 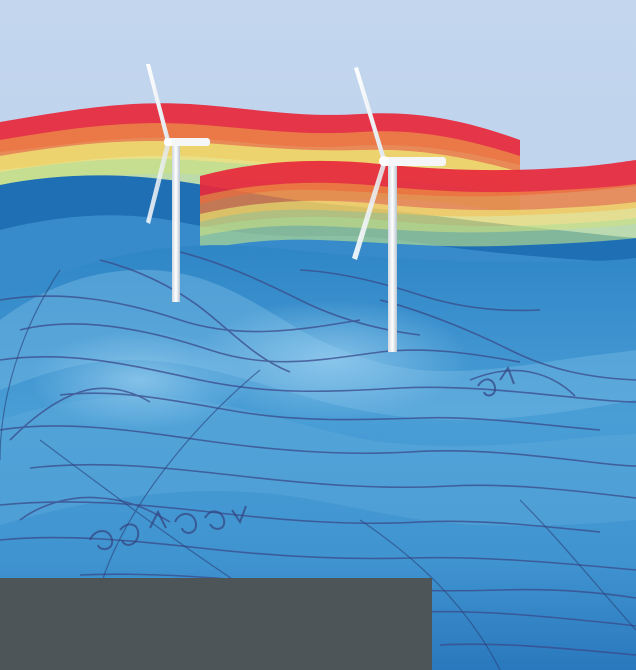 What do you see at coordinates (330, 360) in the screenshot?
I see `sea-glow` at bounding box center [330, 360].